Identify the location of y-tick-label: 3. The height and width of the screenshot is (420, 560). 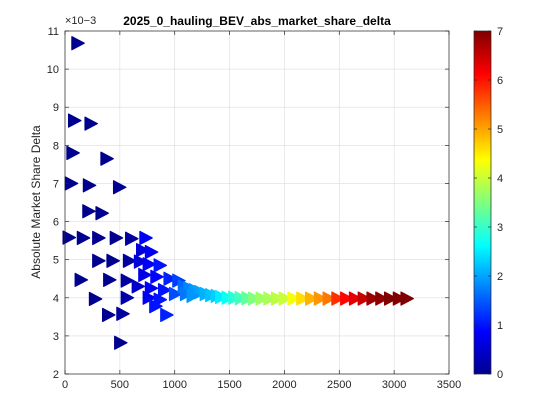
(56, 337).